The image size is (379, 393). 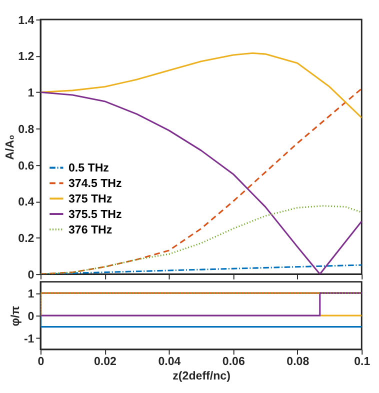 What do you see at coordinates (234, 362) in the screenshot?
I see `x-tick-label: 0.06` at bounding box center [234, 362].